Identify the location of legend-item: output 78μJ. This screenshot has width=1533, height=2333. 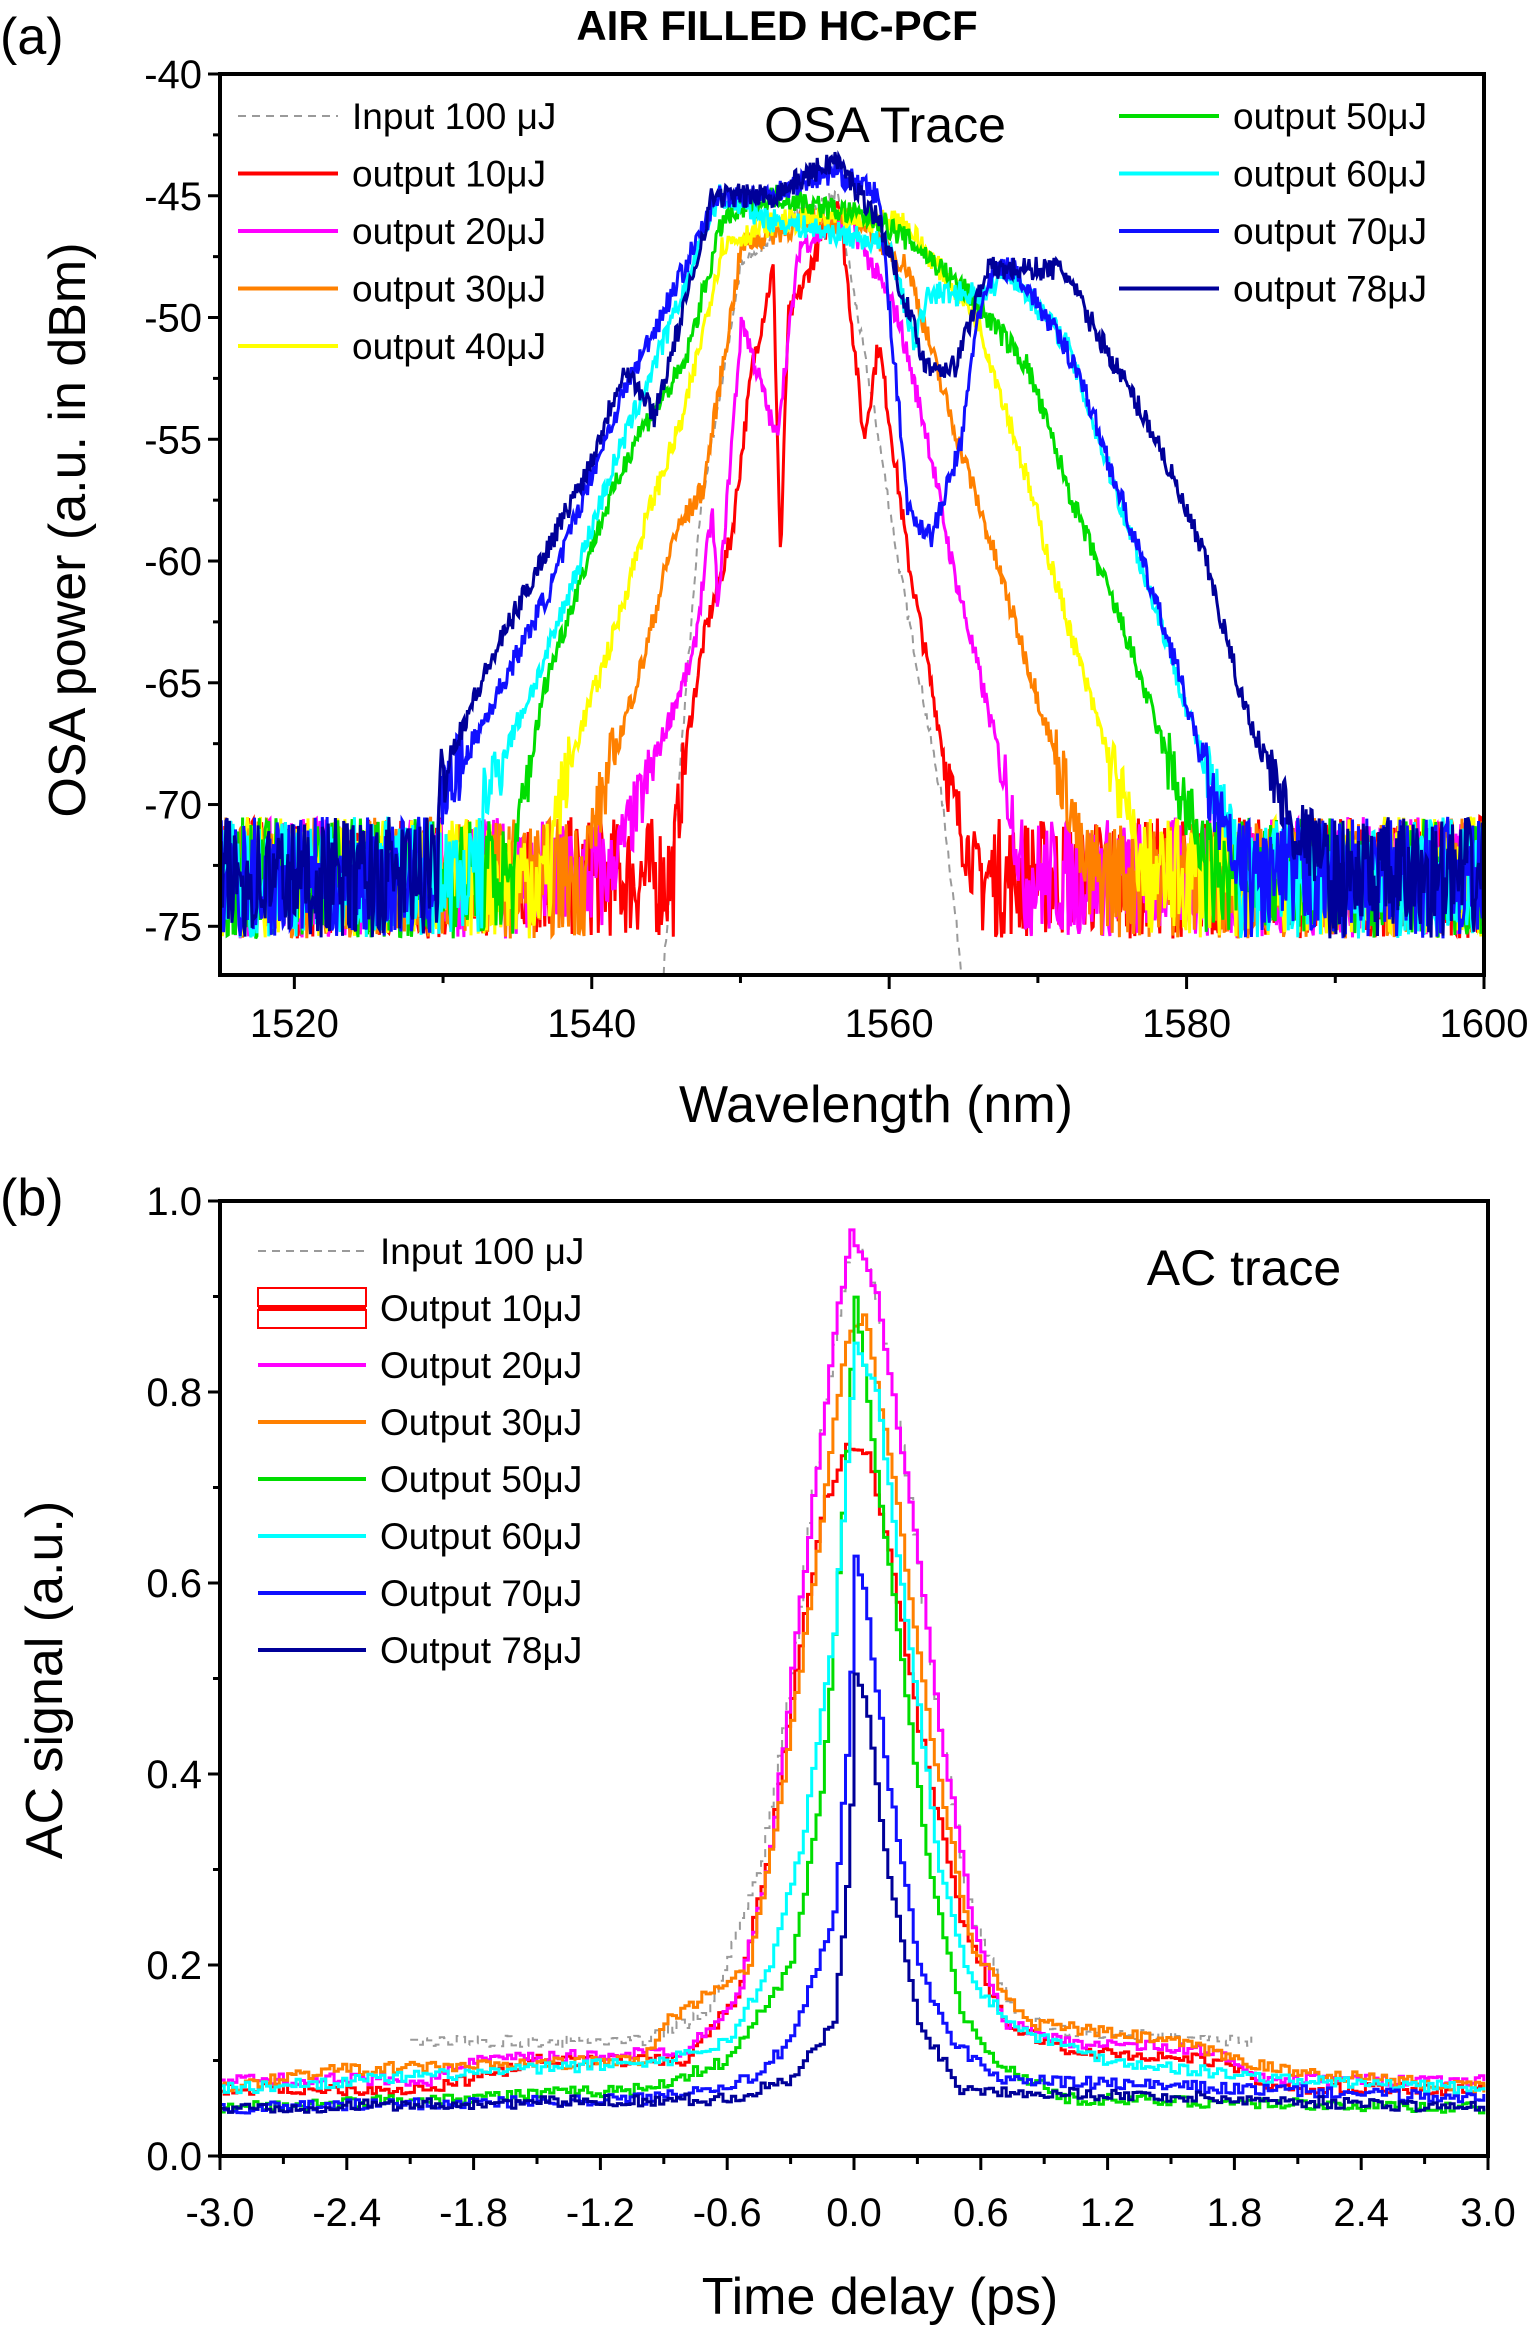
(1273, 289).